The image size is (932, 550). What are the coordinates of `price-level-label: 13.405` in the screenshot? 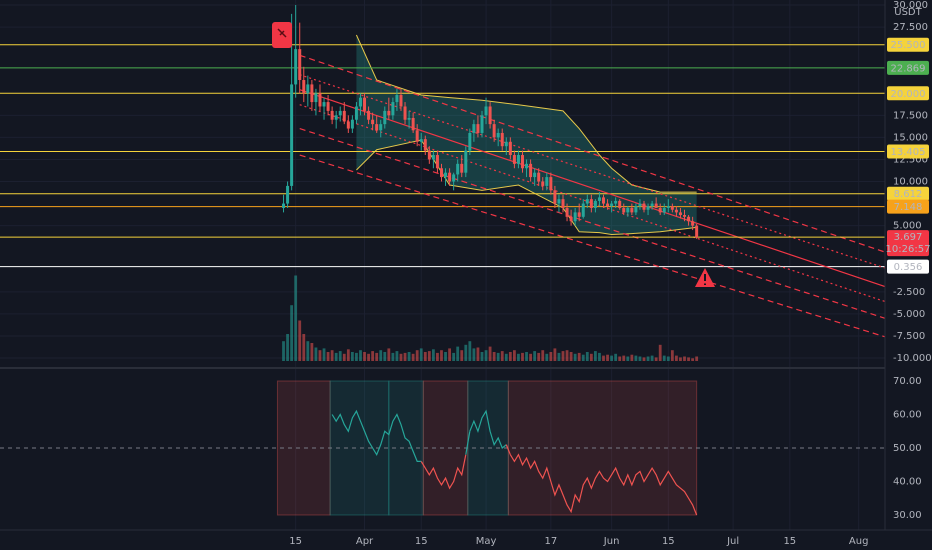 It's located at (908, 152).